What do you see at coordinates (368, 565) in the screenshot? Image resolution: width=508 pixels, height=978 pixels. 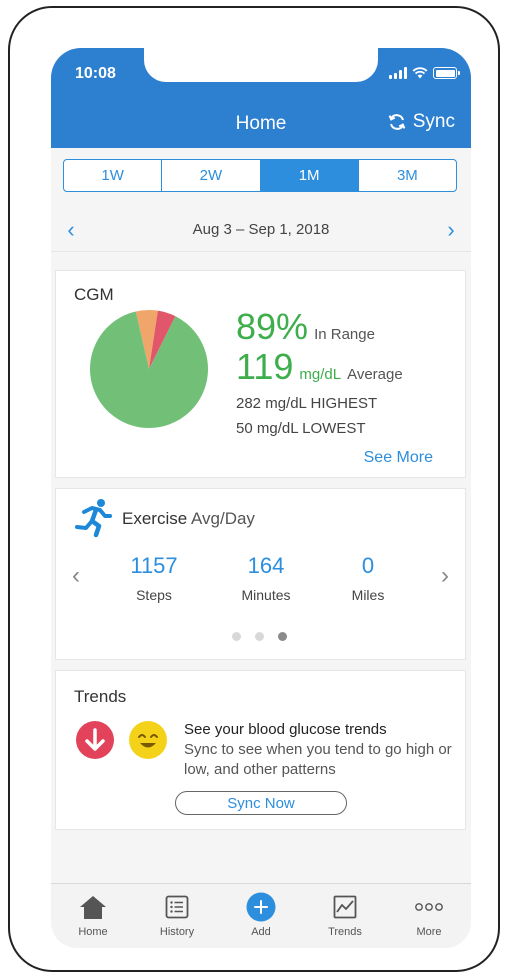 I see `miles-value: 0` at bounding box center [368, 565].